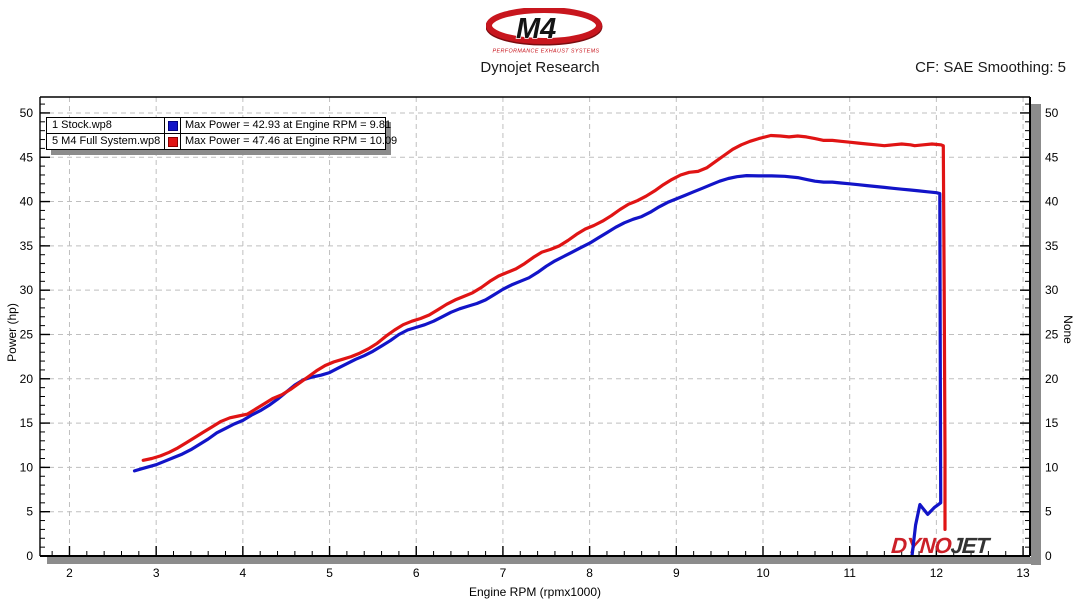 The height and width of the screenshot is (607, 1080). What do you see at coordinates (1048, 556) in the screenshot?
I see `y-tick-label-right: 0` at bounding box center [1048, 556].